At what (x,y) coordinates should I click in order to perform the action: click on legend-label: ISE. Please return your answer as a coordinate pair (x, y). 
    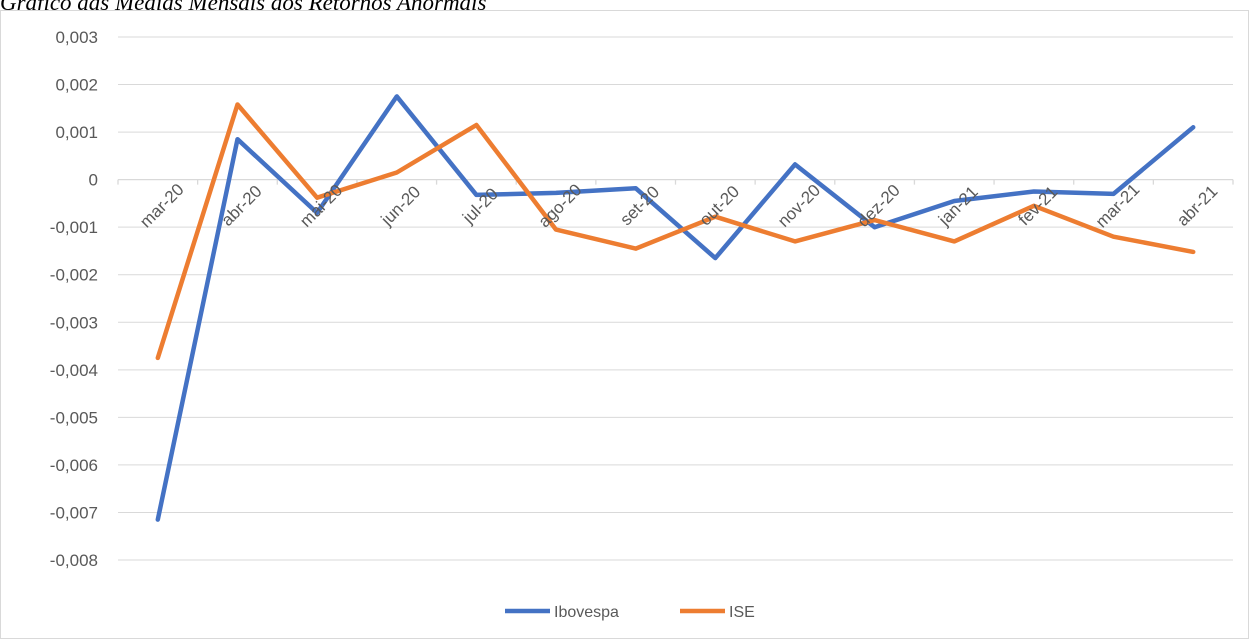
    Looking at the image, I should click on (742, 612).